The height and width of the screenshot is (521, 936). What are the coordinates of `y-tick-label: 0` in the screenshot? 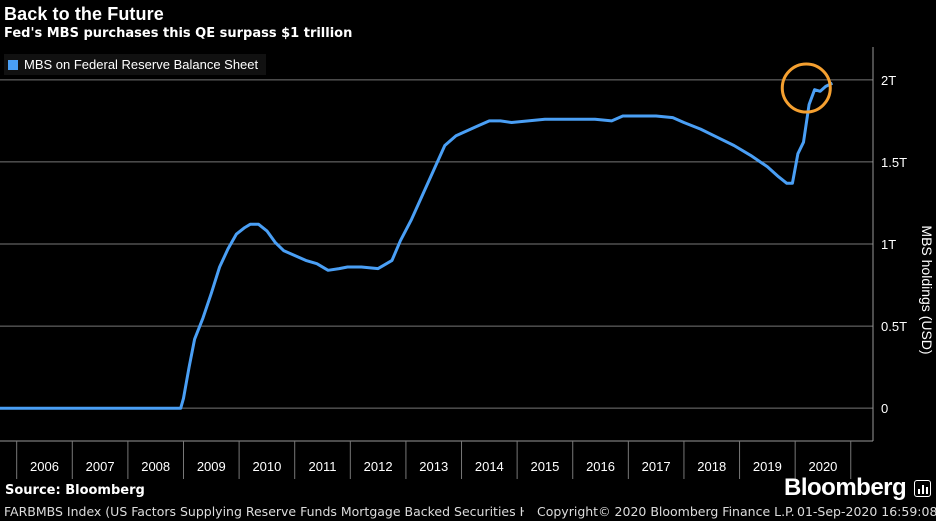 It's located at (884, 408).